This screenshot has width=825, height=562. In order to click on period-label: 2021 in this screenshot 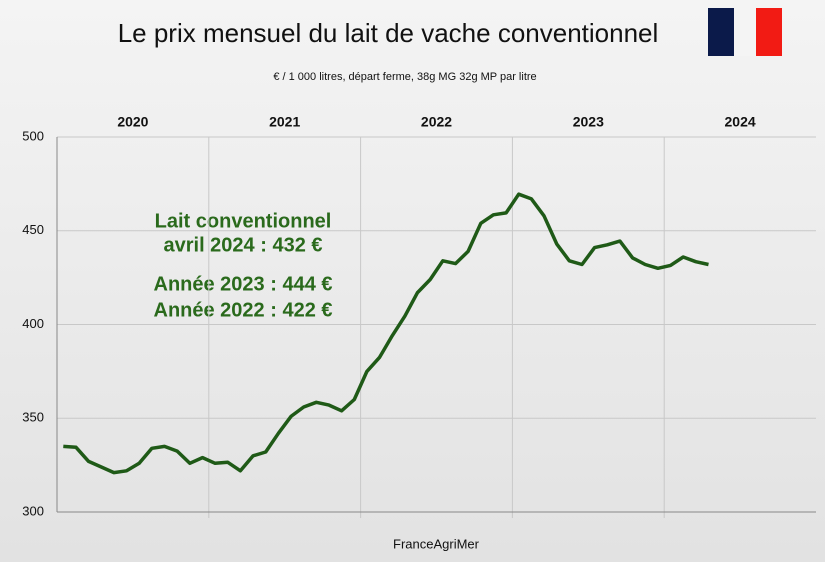, I will do `click(284, 122)`.